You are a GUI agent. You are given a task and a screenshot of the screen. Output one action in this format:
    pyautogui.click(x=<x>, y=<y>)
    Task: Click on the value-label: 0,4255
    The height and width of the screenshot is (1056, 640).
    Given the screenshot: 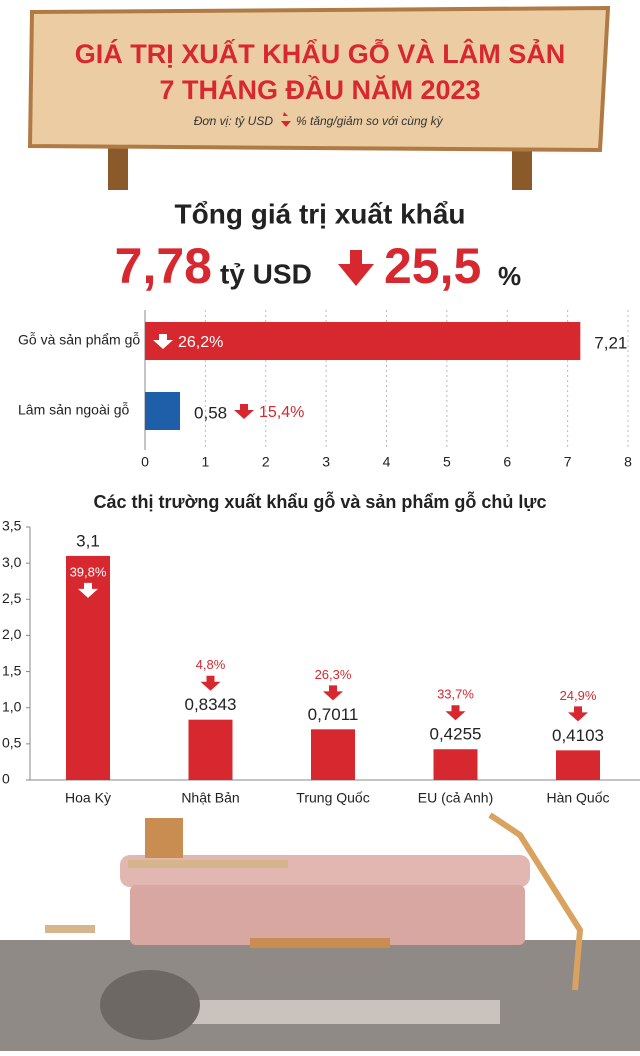 What is the action you would take?
    pyautogui.click(x=456, y=734)
    